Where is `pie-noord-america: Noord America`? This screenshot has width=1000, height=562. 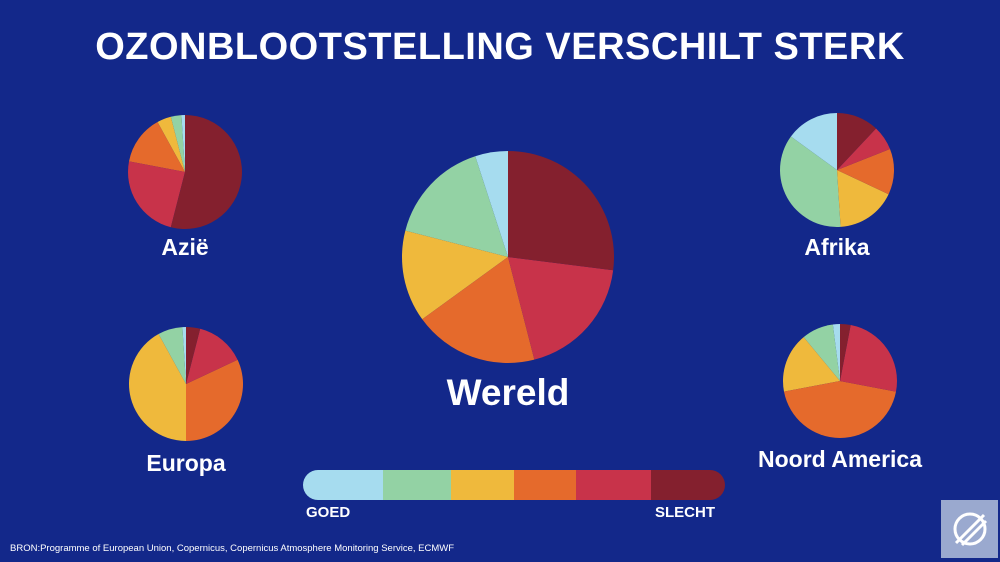 pie-noord-america: Noord America is located at coordinates (840, 398).